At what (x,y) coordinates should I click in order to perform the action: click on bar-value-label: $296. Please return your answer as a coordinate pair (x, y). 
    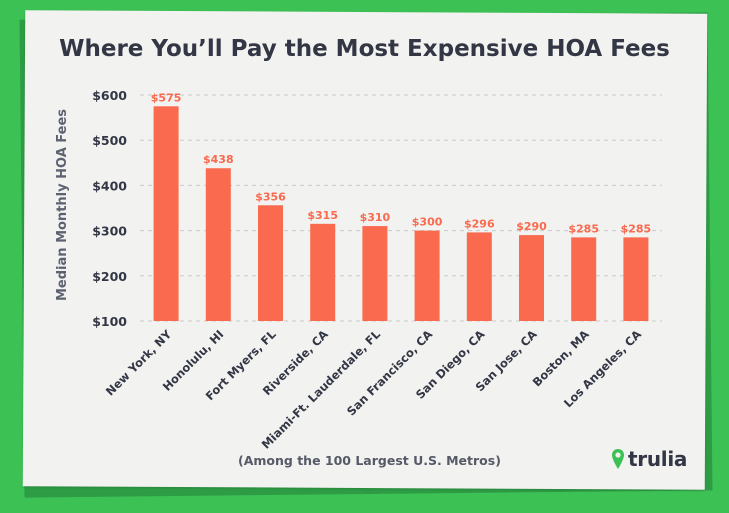
    Looking at the image, I should click on (479, 223).